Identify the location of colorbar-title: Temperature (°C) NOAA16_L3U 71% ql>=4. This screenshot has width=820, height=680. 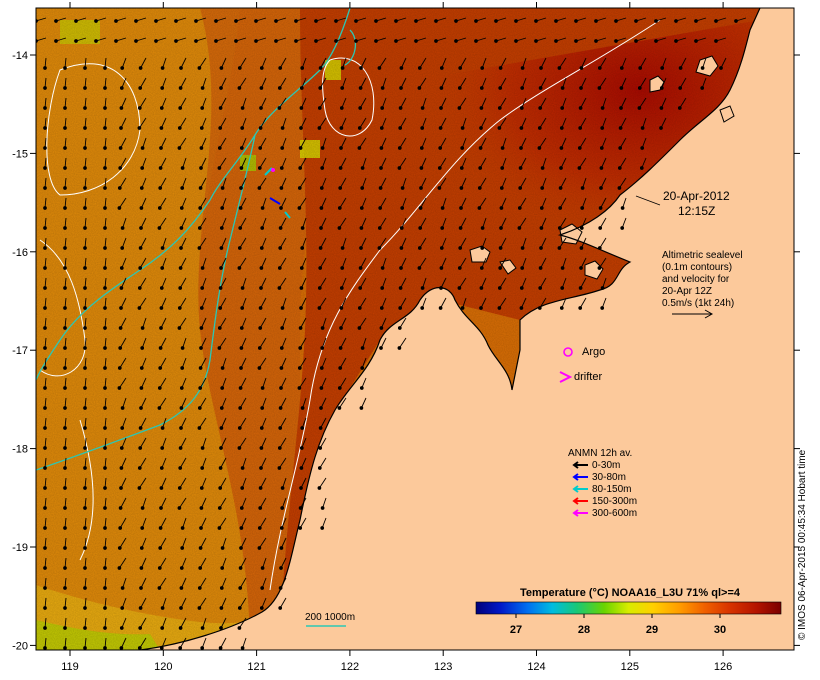
(630, 593).